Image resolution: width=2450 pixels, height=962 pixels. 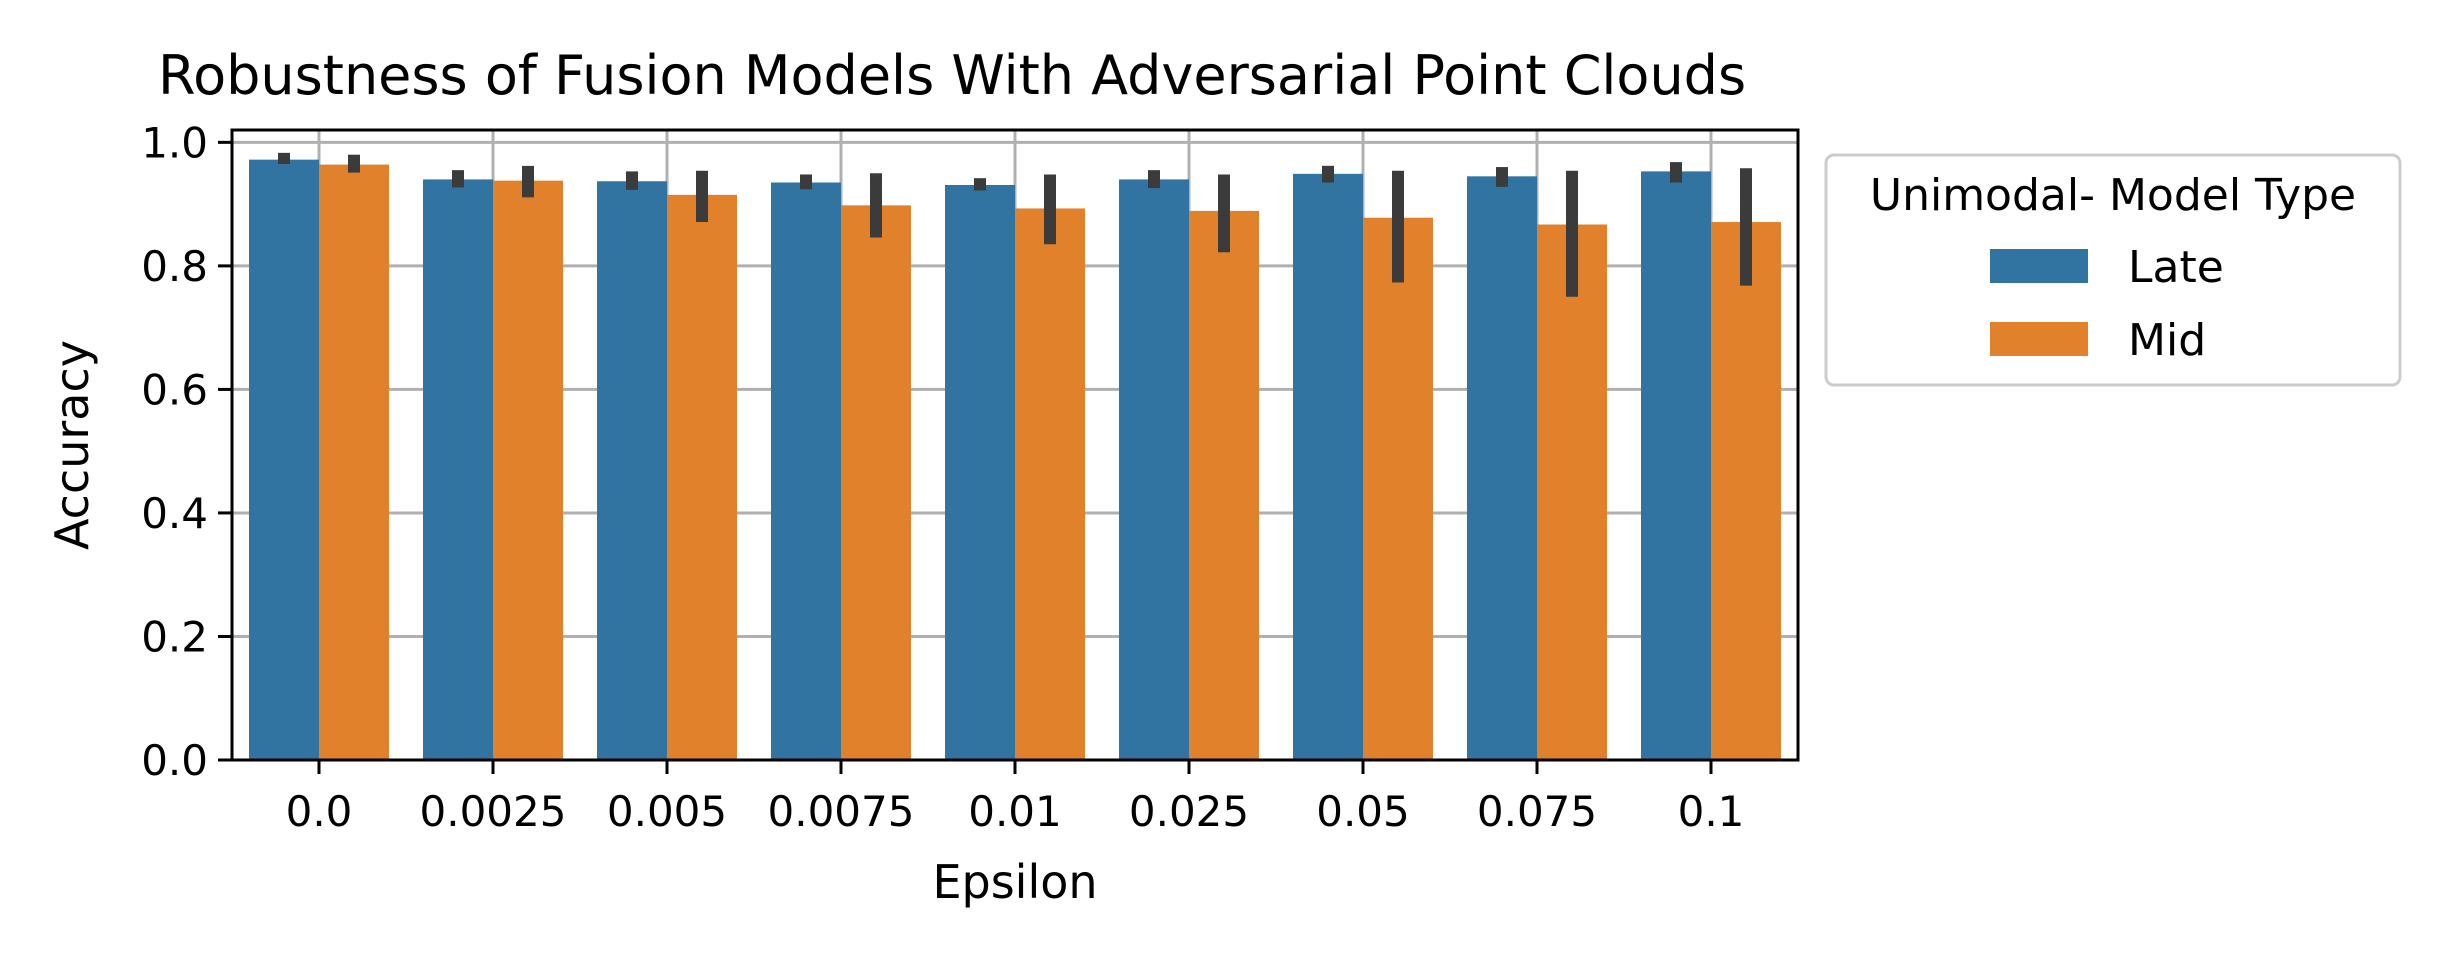 I want to click on legend-label-mid: Mid, so click(x=2167, y=340).